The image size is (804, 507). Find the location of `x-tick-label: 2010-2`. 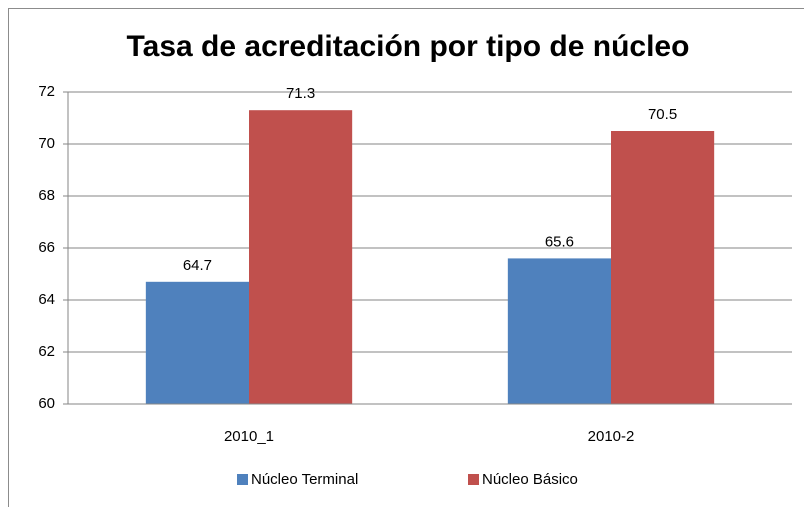

x-tick-label: 2010-2 is located at coordinates (611, 436).